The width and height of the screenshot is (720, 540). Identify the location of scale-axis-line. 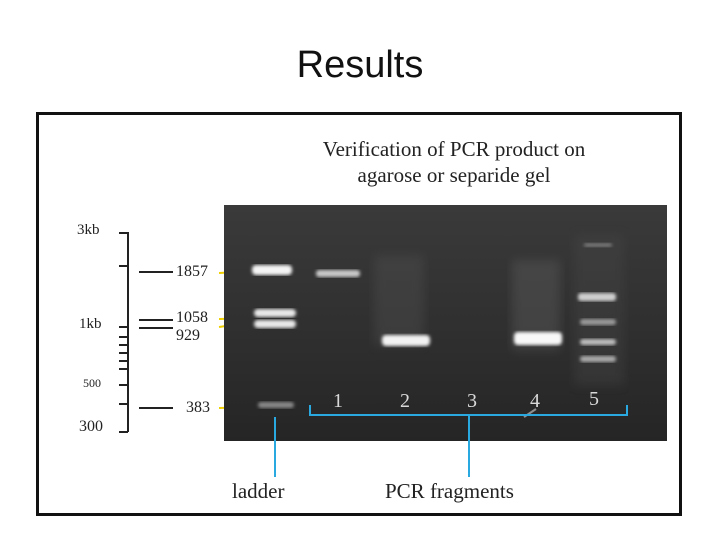
(128, 332).